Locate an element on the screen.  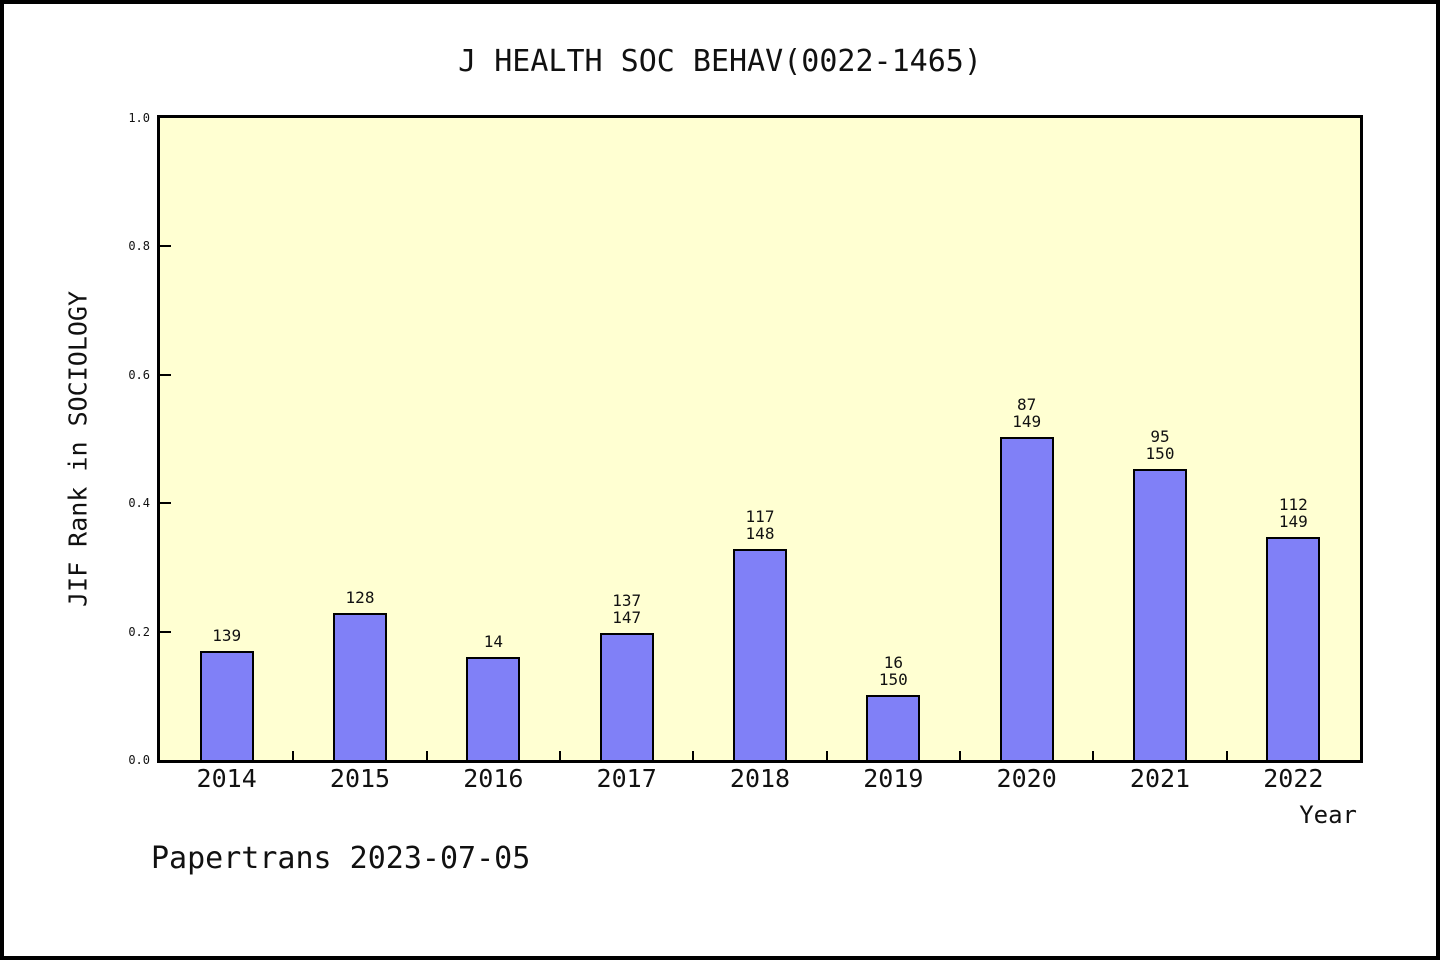
y-tick-label: 0.8 is located at coordinates (139, 246).